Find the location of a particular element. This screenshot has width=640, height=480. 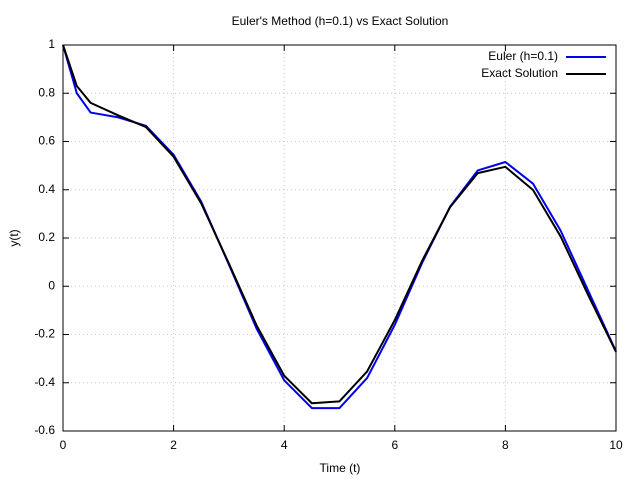

x-tick-label: 0 is located at coordinates (63, 445).